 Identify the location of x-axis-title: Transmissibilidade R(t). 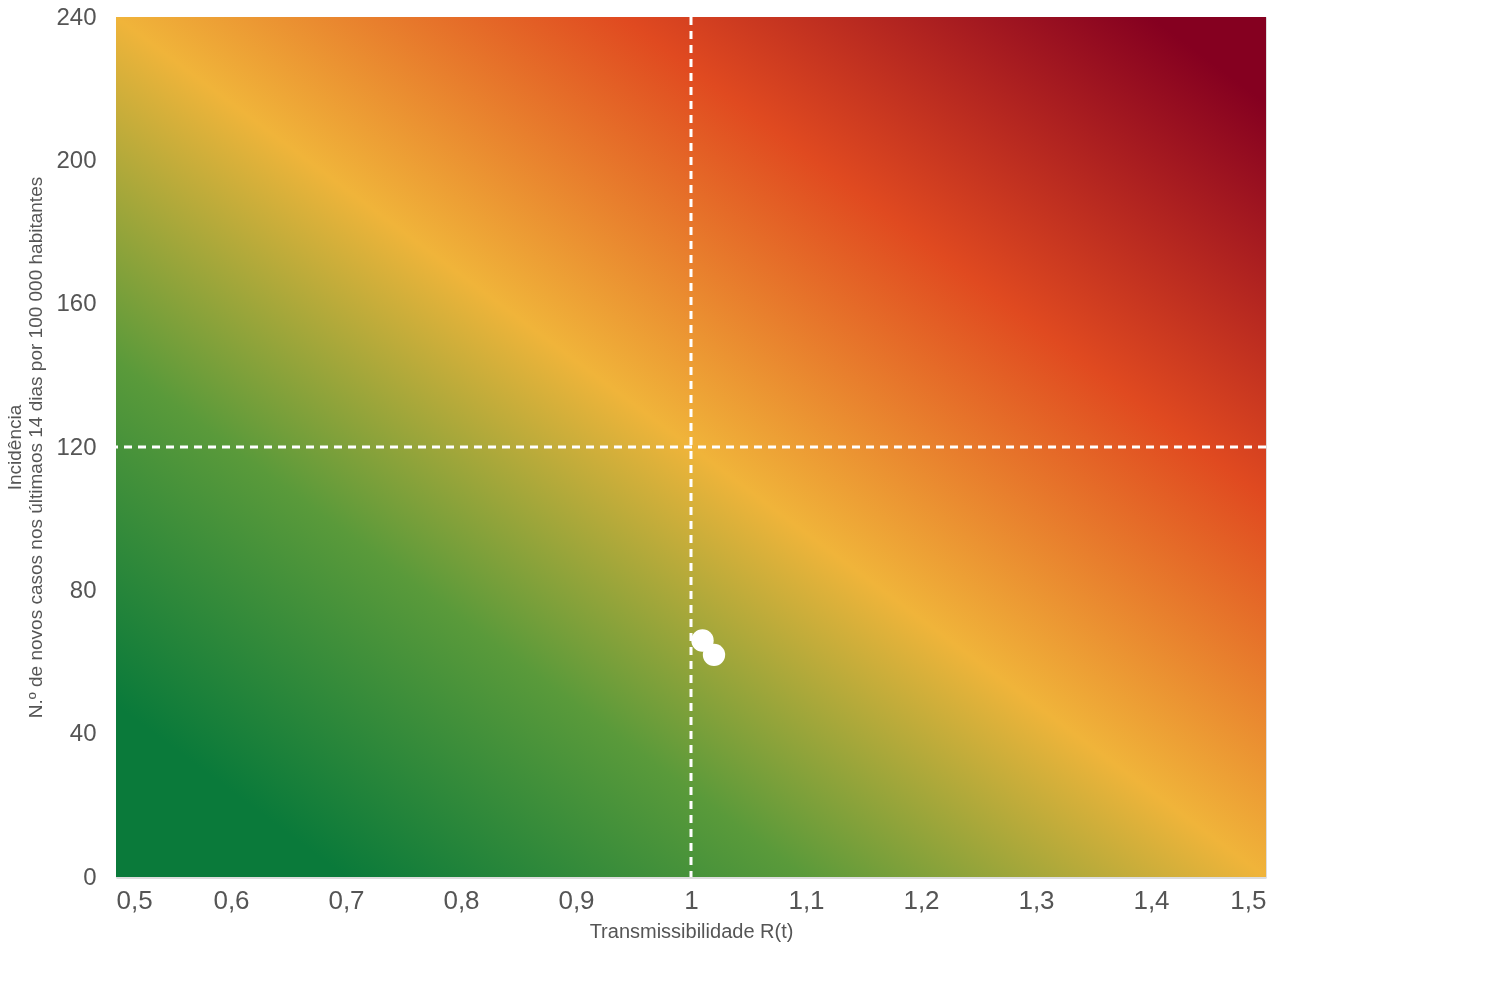
(691, 930).